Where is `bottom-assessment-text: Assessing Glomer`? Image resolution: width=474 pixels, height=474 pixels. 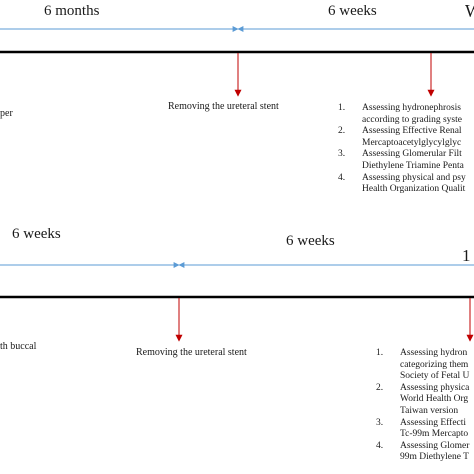
bottom-assessment-text: Assessing Glomer is located at coordinates (435, 445).